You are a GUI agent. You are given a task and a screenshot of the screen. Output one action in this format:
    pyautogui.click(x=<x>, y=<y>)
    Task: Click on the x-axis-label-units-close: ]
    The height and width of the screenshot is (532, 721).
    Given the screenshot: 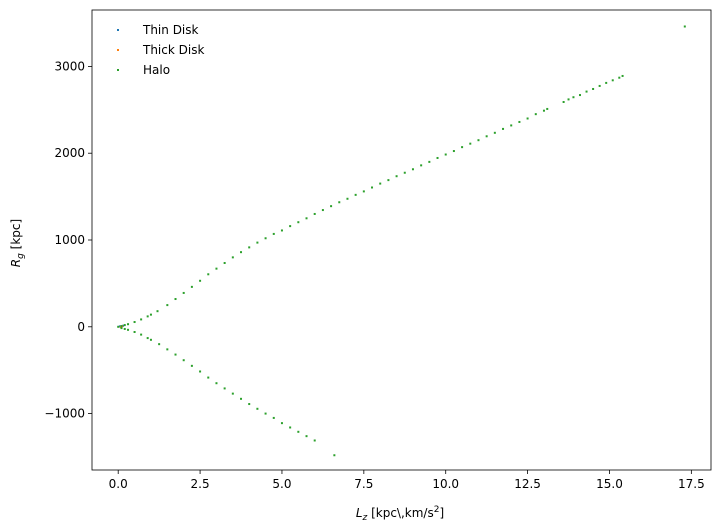 What is the action you would take?
    pyautogui.click(x=441, y=513)
    